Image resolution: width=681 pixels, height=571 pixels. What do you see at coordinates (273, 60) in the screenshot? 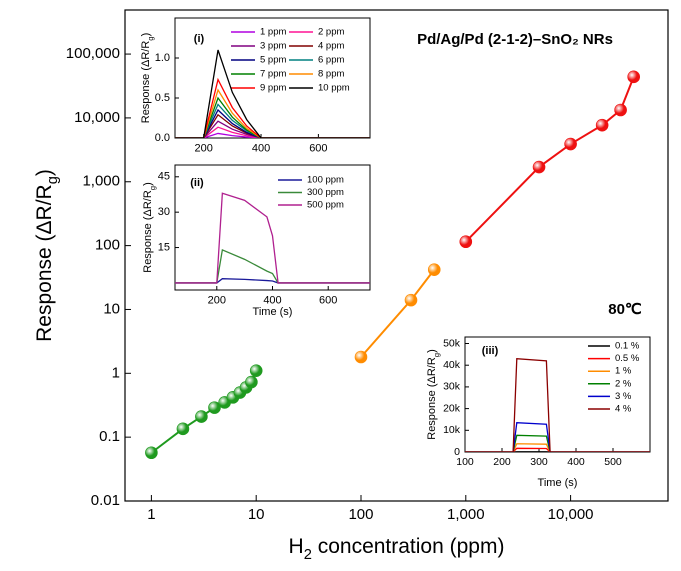
I see `legend-label: 5 ppm` at bounding box center [273, 60].